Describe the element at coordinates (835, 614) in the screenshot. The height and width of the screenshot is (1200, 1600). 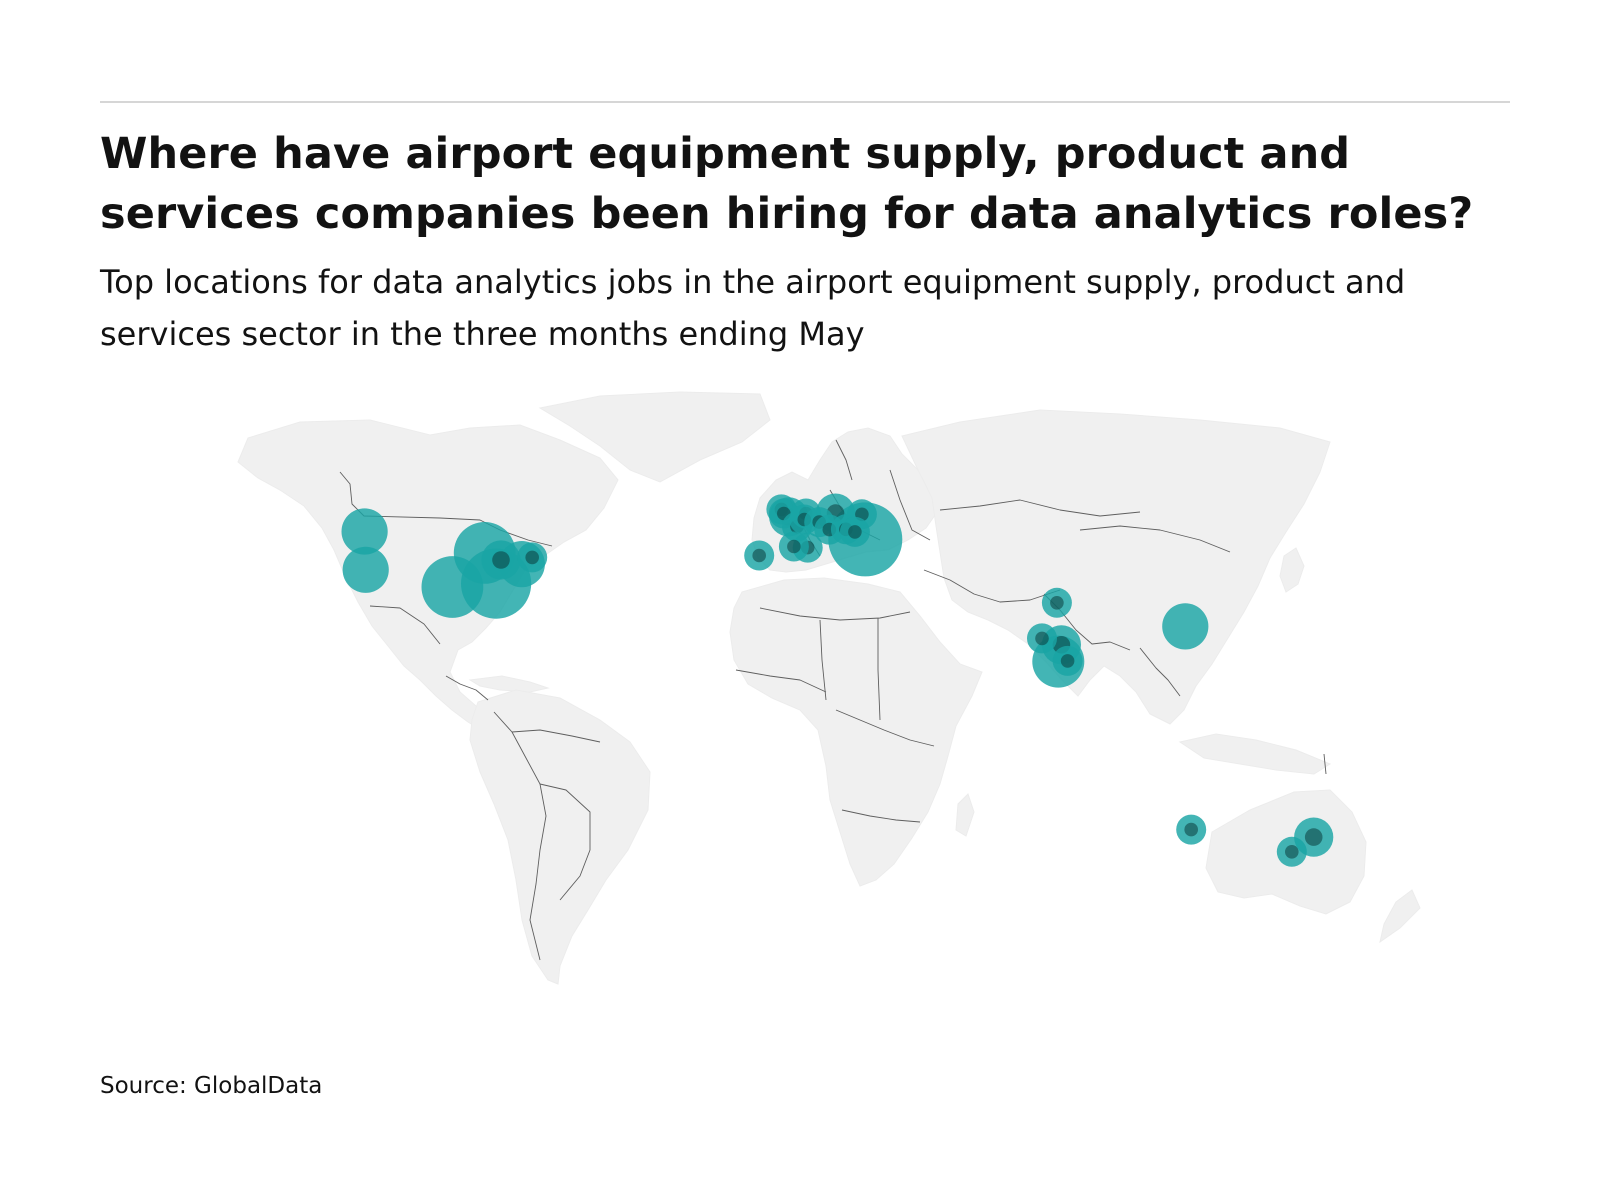
I see `border-north-africa` at that location.